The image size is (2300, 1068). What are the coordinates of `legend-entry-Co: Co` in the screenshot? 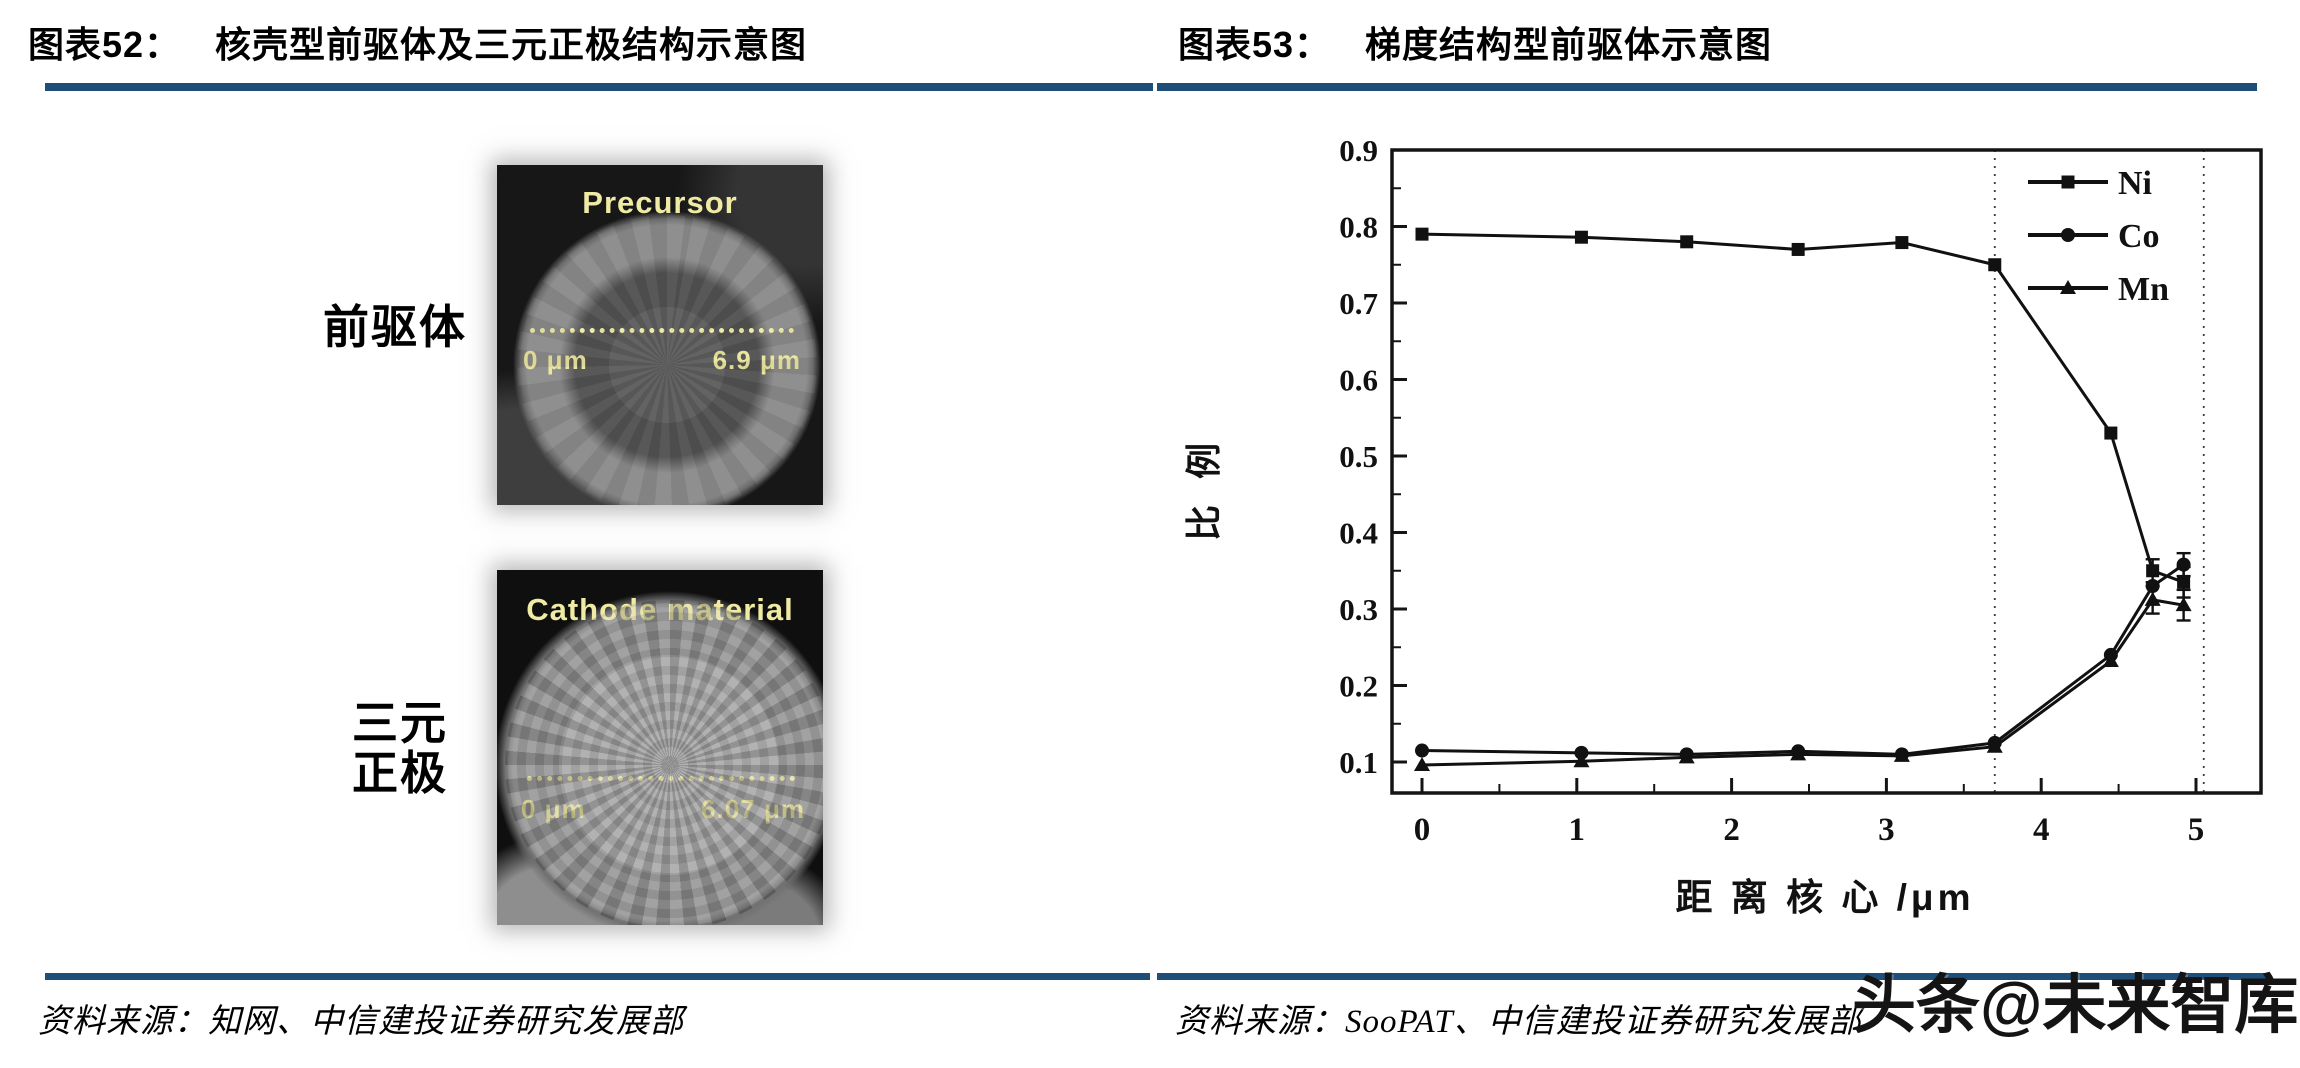 It's located at (2094, 236).